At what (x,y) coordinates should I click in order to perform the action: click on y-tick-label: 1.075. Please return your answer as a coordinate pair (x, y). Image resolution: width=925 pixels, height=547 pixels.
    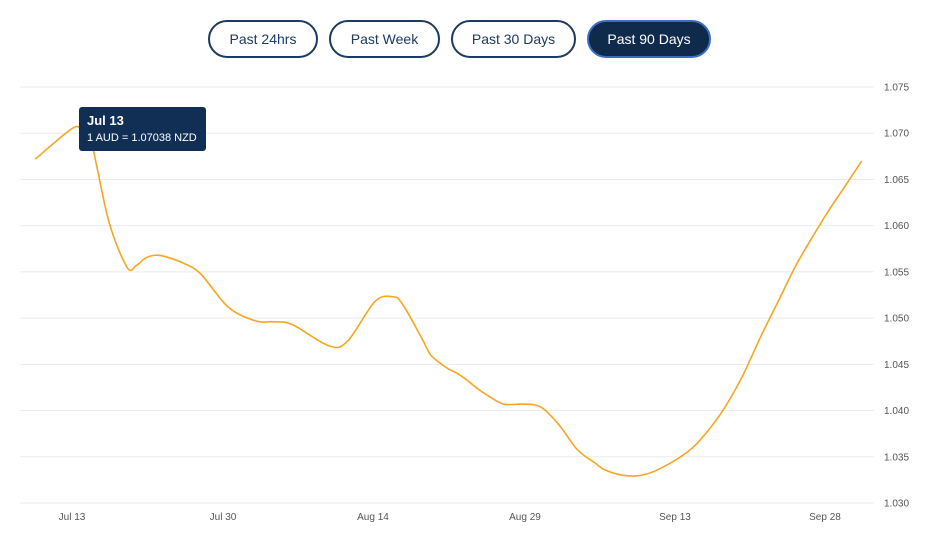
    Looking at the image, I should click on (896, 88).